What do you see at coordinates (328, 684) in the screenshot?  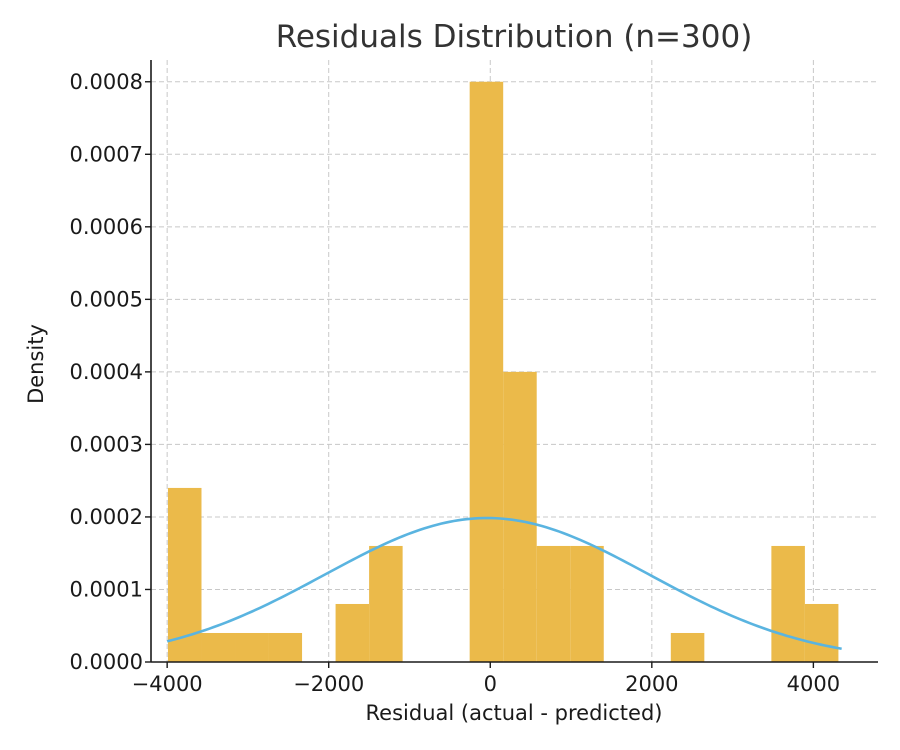 I see `x-tick-label: −2000` at bounding box center [328, 684].